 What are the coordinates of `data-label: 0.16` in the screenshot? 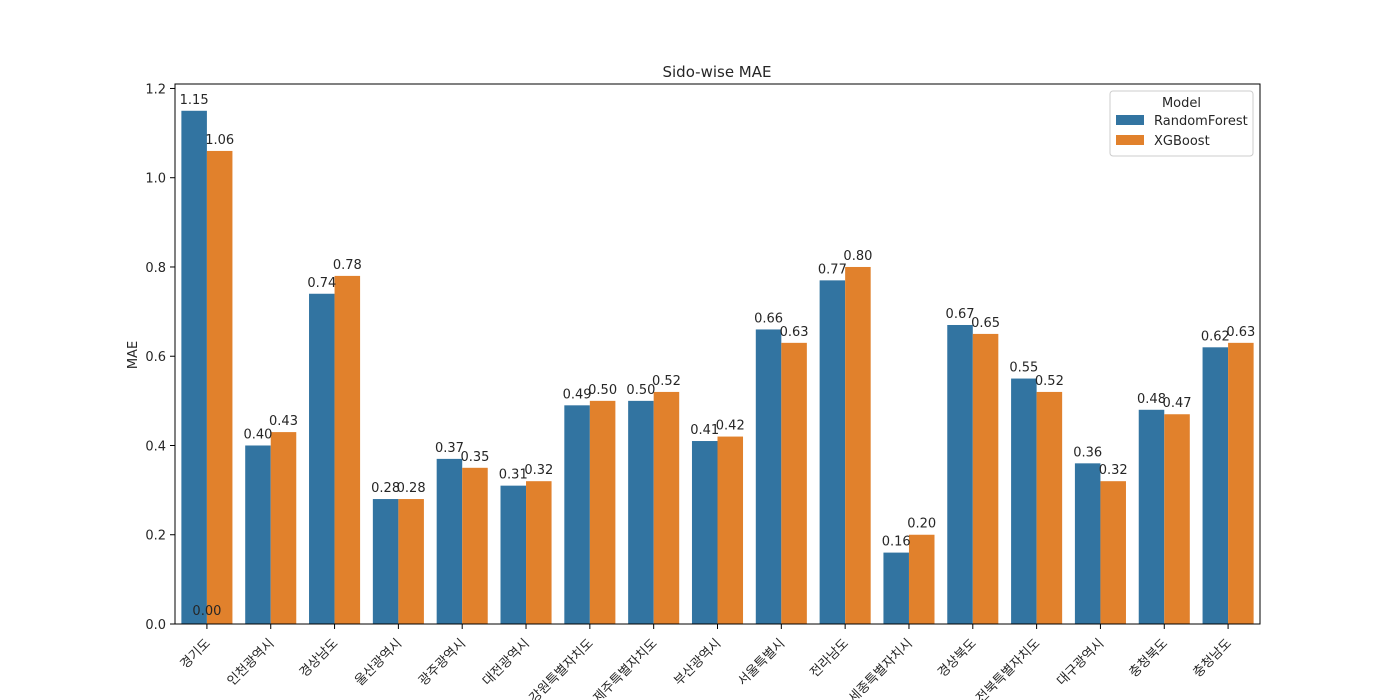 It's located at (896, 542).